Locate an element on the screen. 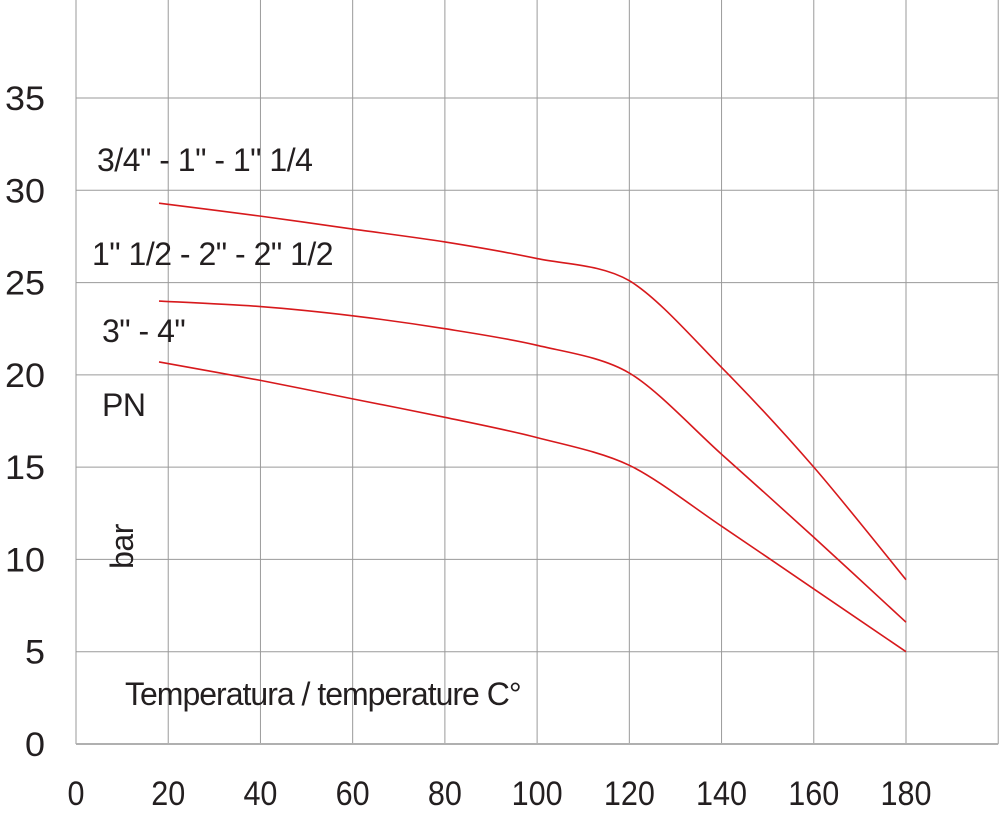  y-tick-label: 15 is located at coordinates (25, 468).